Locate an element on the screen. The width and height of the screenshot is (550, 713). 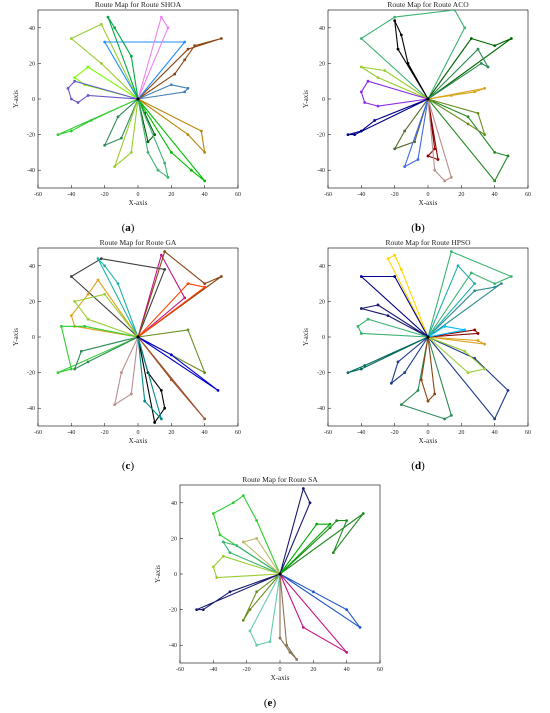
y-tick-label: -20 is located at coordinates (321, 374).